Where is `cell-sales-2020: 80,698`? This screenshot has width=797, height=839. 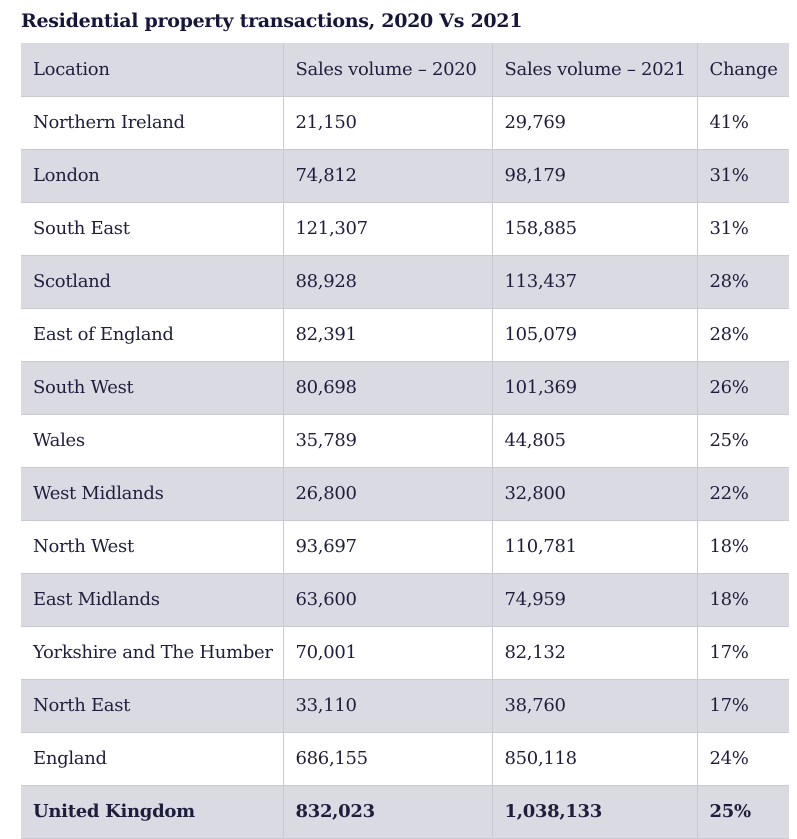 cell-sales-2020: 80,698 is located at coordinates (388, 388).